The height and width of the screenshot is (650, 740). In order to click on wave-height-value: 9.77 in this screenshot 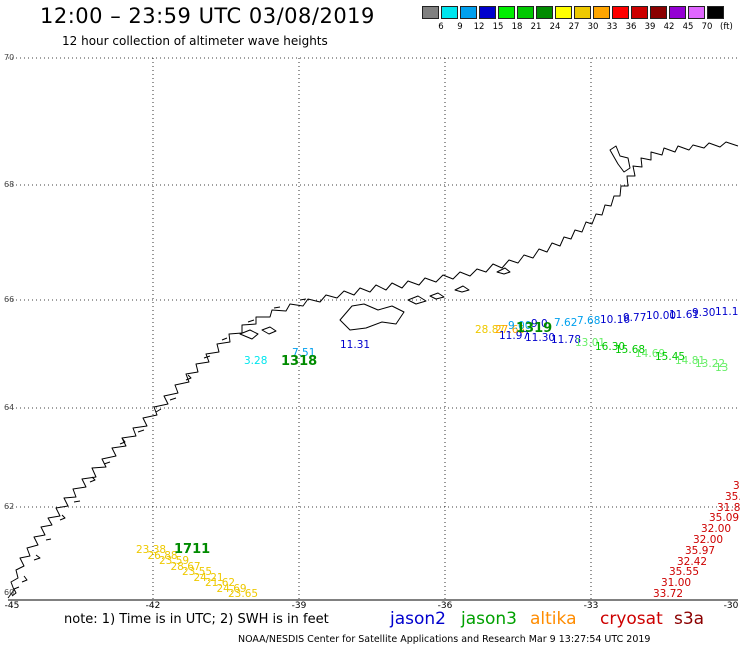, I will do `click(635, 318)`.